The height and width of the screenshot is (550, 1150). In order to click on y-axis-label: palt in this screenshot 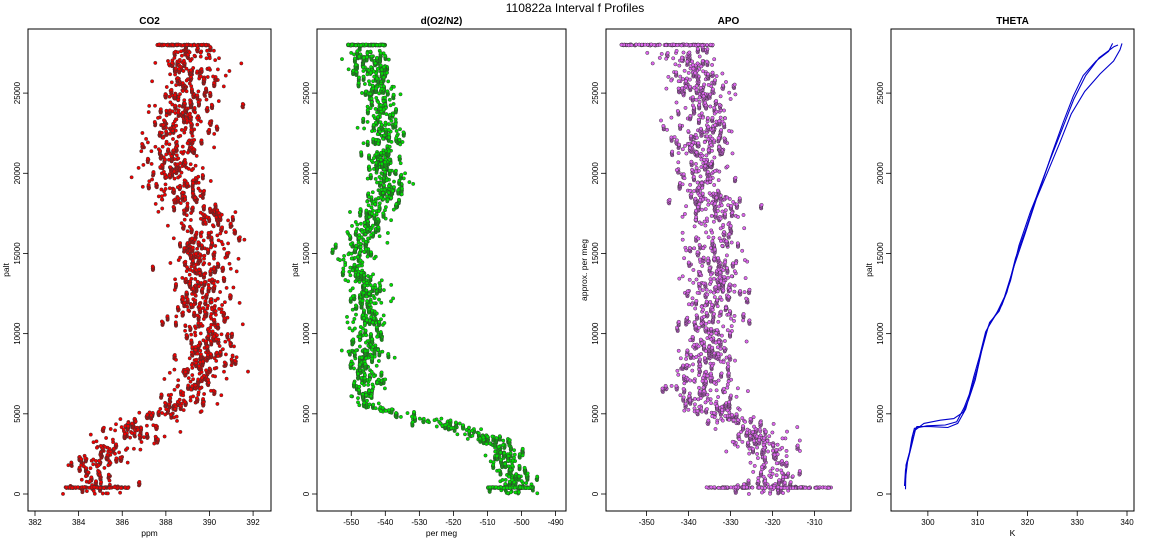, I will do `click(295, 270)`.